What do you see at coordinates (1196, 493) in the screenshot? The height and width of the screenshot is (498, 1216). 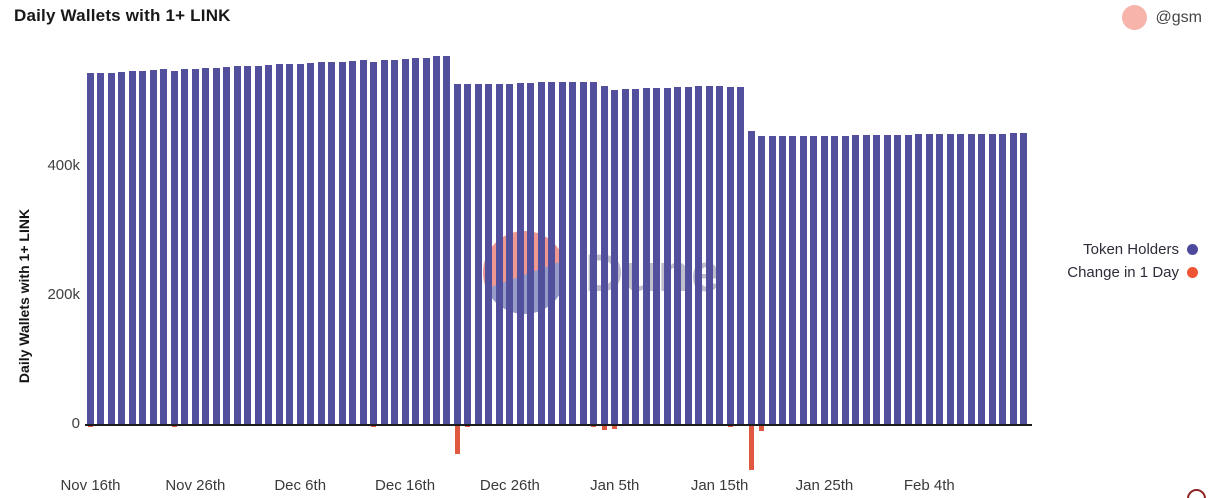 I see `alert-circle-icon` at bounding box center [1196, 493].